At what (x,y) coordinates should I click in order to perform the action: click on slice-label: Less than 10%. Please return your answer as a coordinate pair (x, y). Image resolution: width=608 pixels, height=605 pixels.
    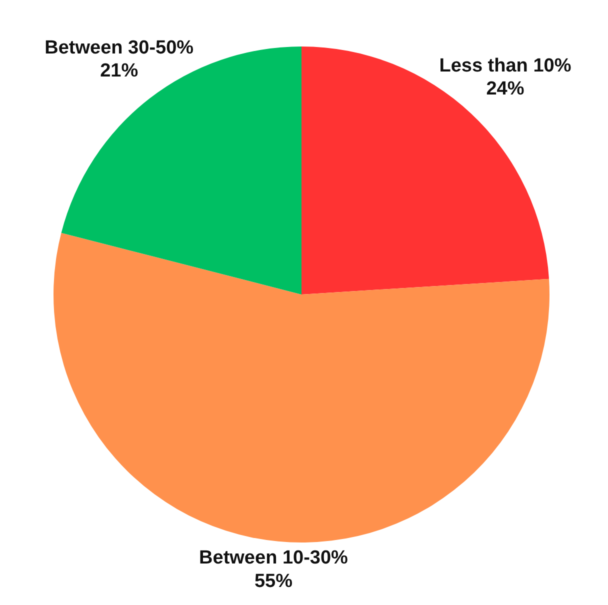
    Looking at the image, I should click on (505, 66).